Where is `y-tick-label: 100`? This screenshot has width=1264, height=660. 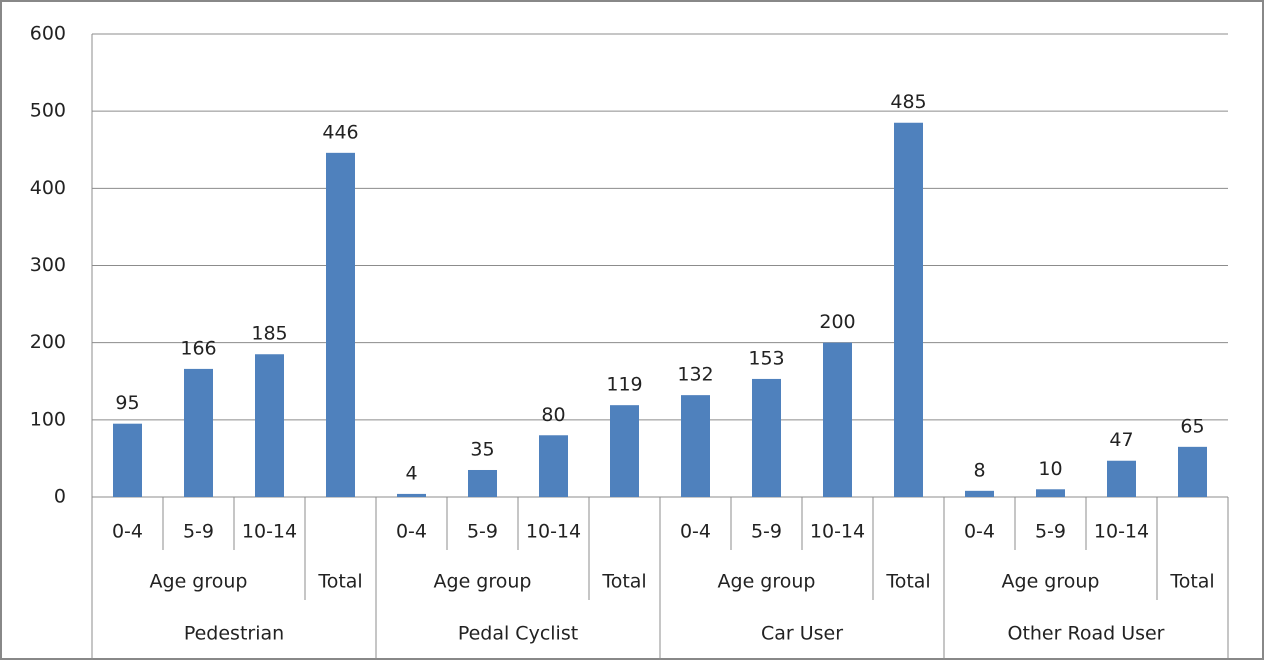
y-tick-label: 100 is located at coordinates (48, 419).